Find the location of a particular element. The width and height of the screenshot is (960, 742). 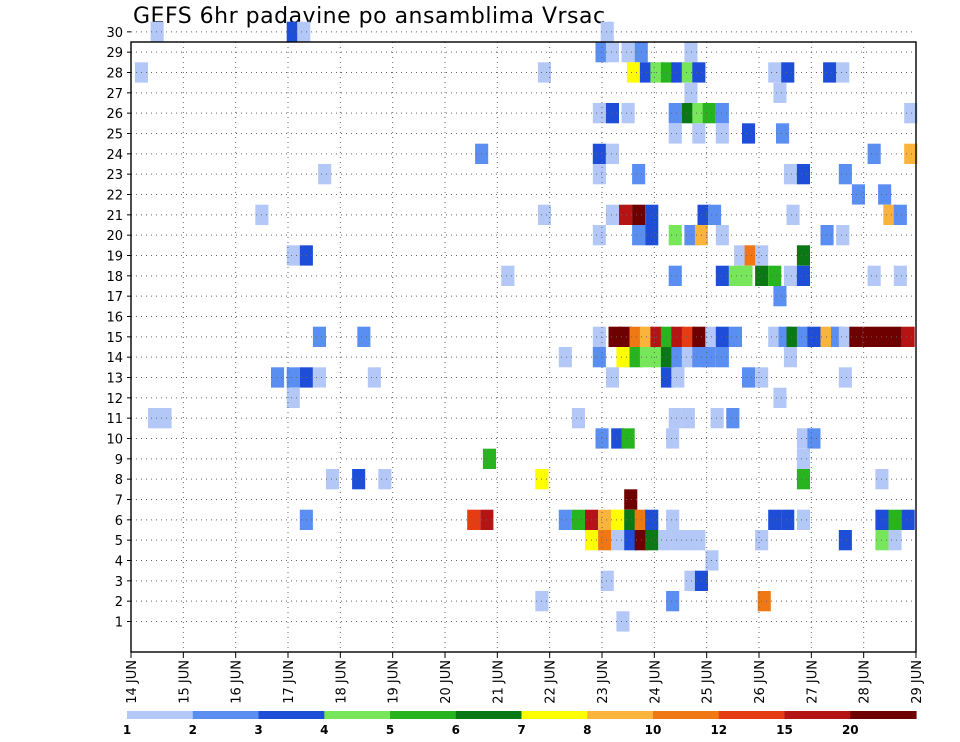

colorbar-label: 20 is located at coordinates (850, 730).